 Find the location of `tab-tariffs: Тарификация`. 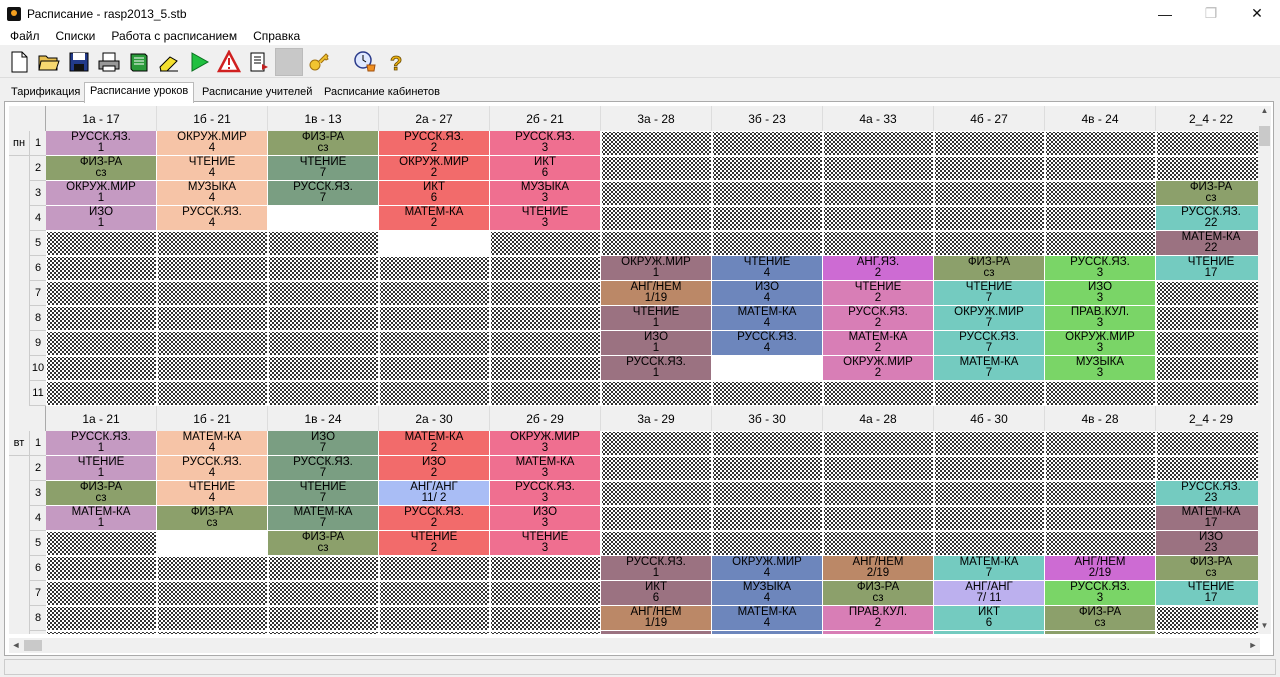

tab-tariffs: Тарификация is located at coordinates (46, 92).